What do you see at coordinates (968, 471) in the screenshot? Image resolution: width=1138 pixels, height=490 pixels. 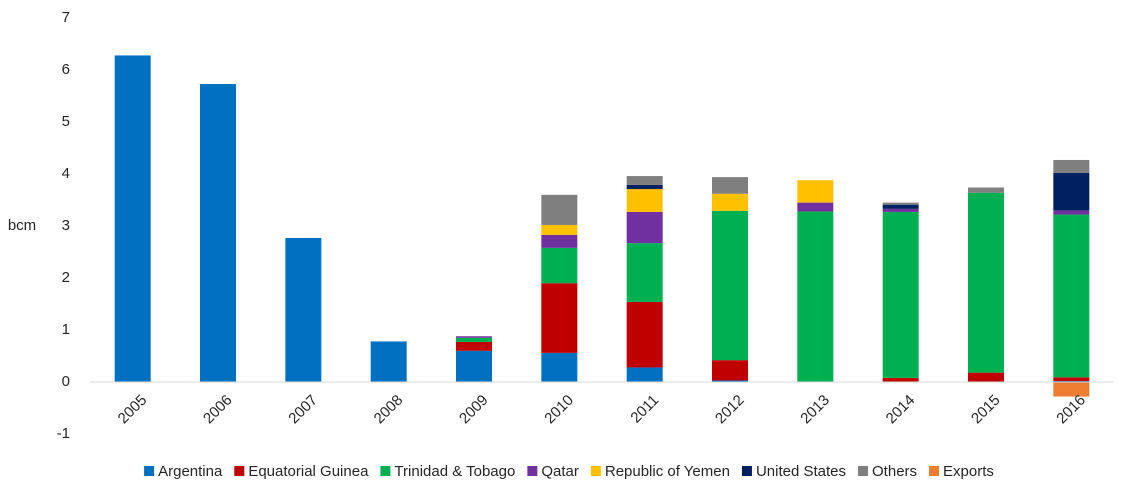 I see `legend-label: Exports` at bounding box center [968, 471].